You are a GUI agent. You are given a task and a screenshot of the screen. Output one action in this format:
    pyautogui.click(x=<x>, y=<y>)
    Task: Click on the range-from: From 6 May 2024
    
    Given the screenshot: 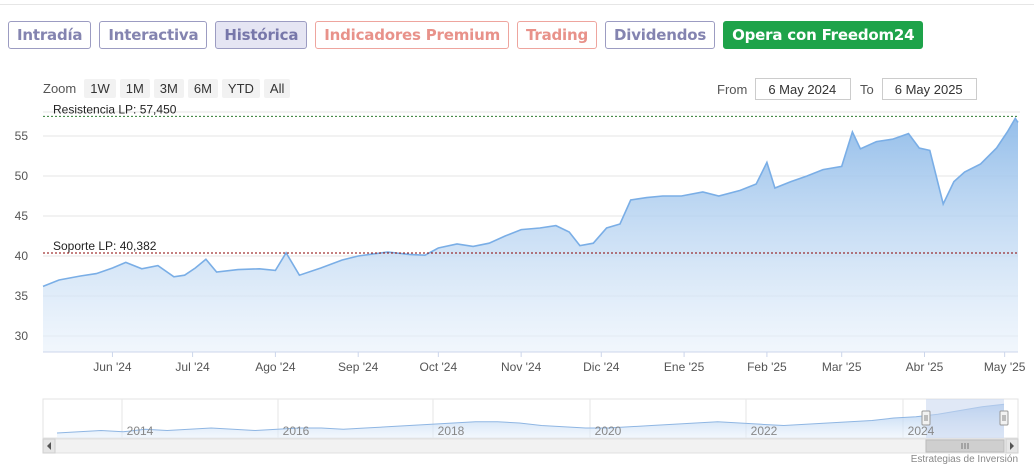 What is the action you would take?
    pyautogui.click(x=784, y=89)
    